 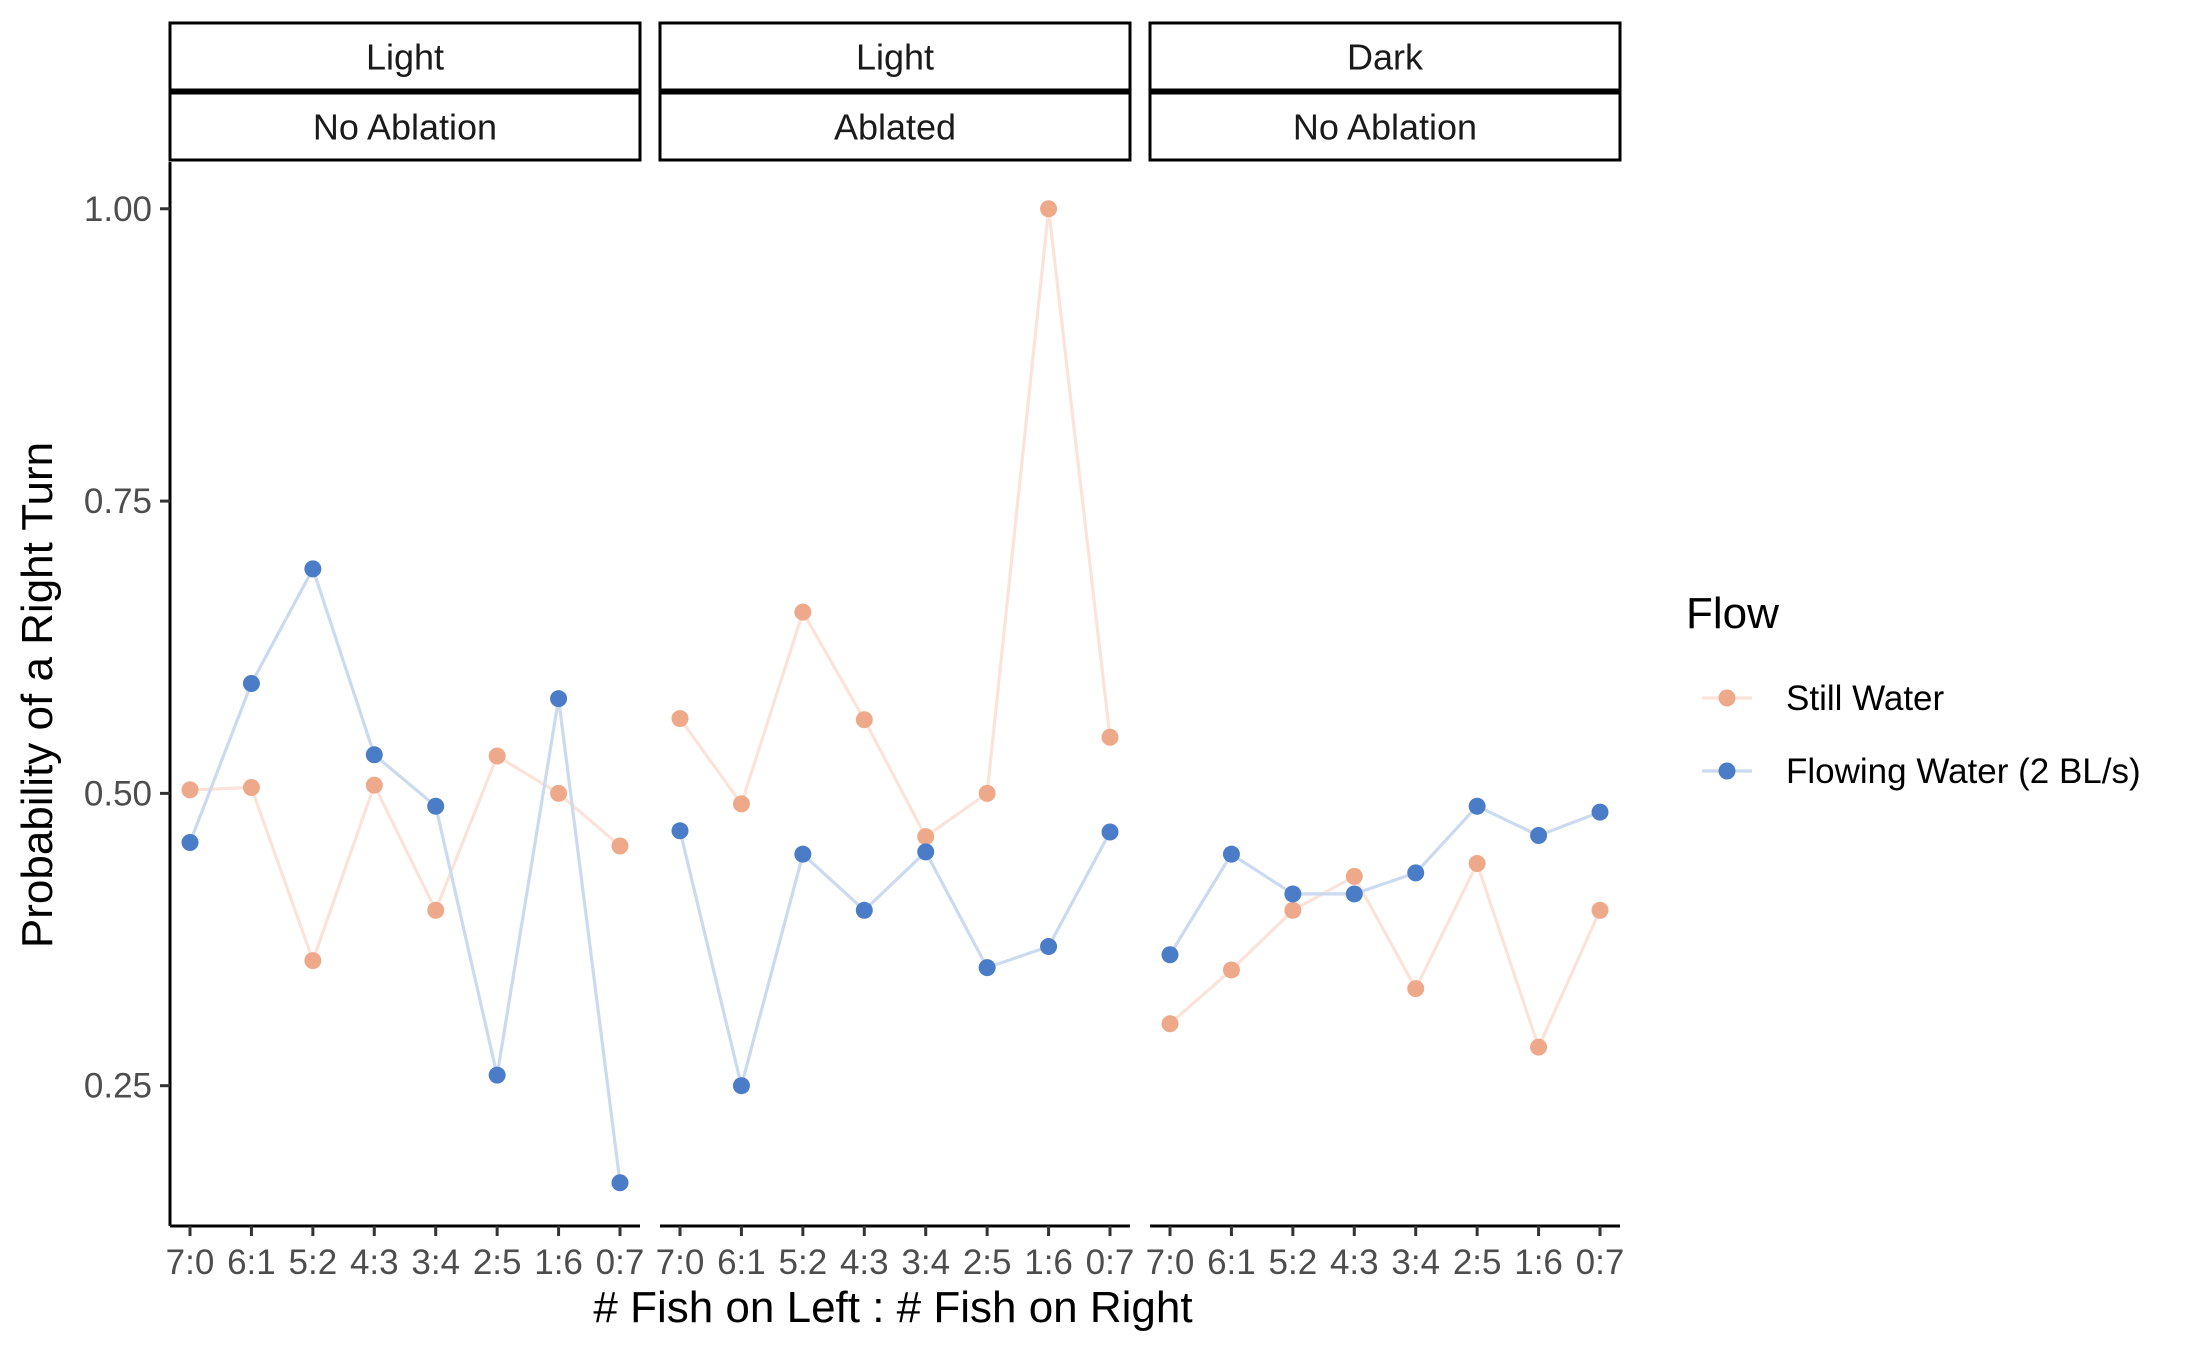 What do you see at coordinates (1385, 57) in the screenshot?
I see `facet-strip-label: Dark` at bounding box center [1385, 57].